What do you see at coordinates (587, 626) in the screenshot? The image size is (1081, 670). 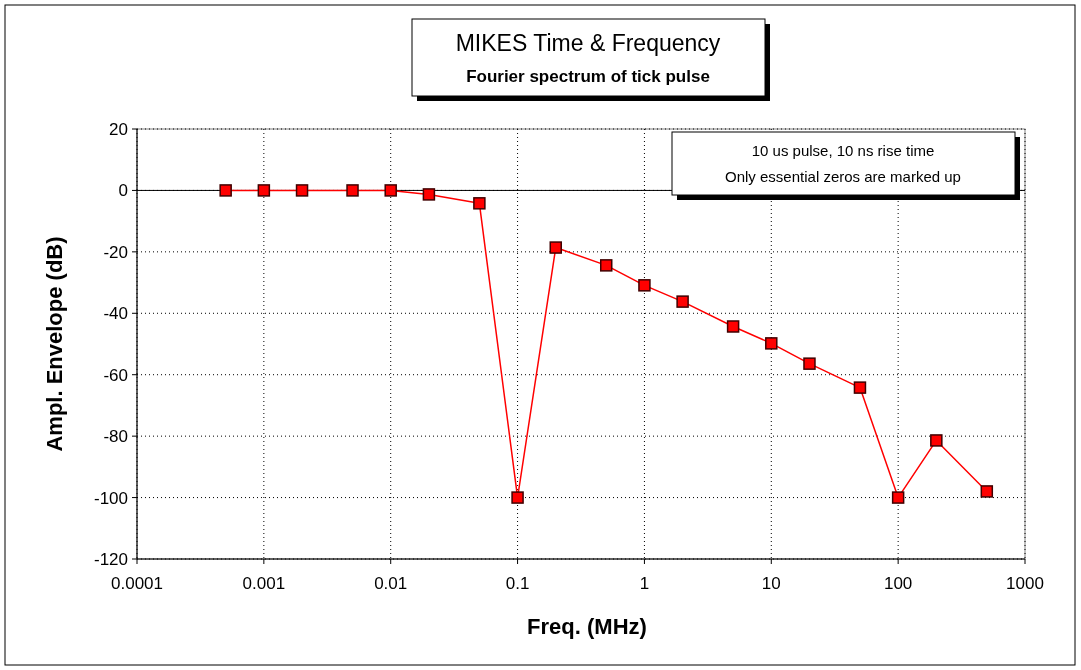 I see `x-axis-title: Freq. (MHz)` at bounding box center [587, 626].